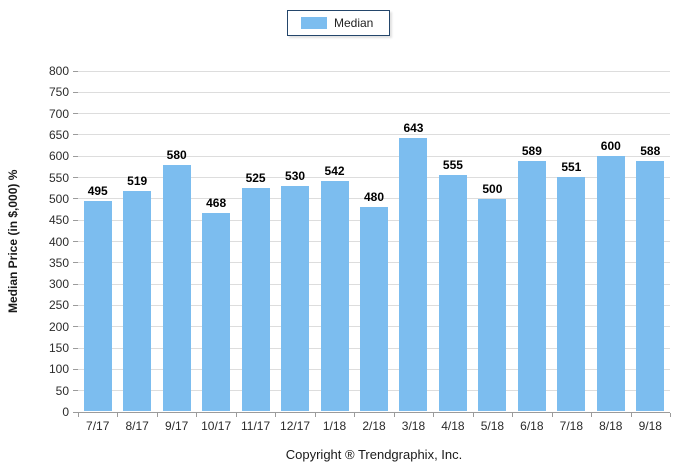 This screenshot has height=469, width=699. I want to click on bar-value-label: 589, so click(531, 150).